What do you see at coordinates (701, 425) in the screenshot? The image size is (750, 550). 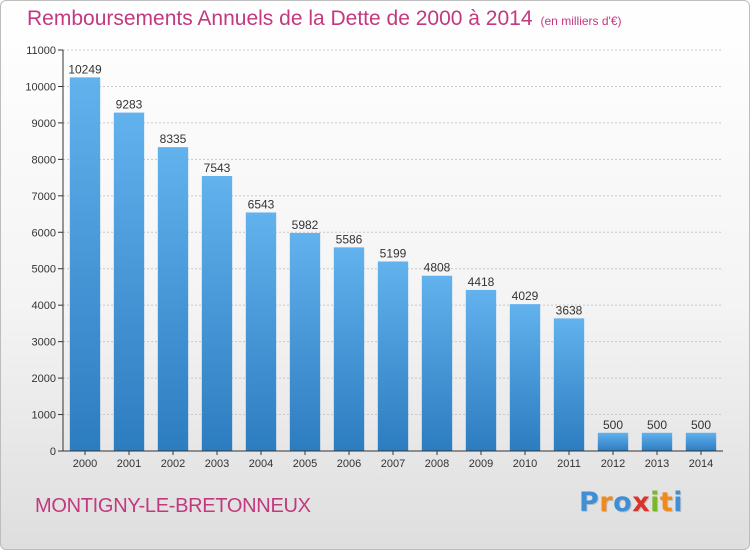 I see `data-label-2014: 500` at bounding box center [701, 425].